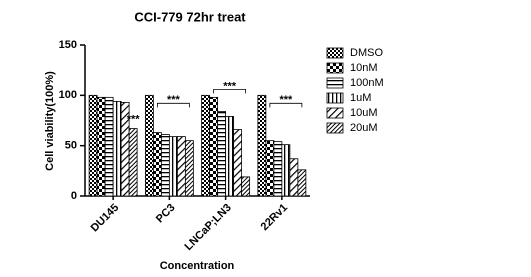 This screenshot has height=277, width=531. I want to click on legend-label: 100nM, so click(367, 83).